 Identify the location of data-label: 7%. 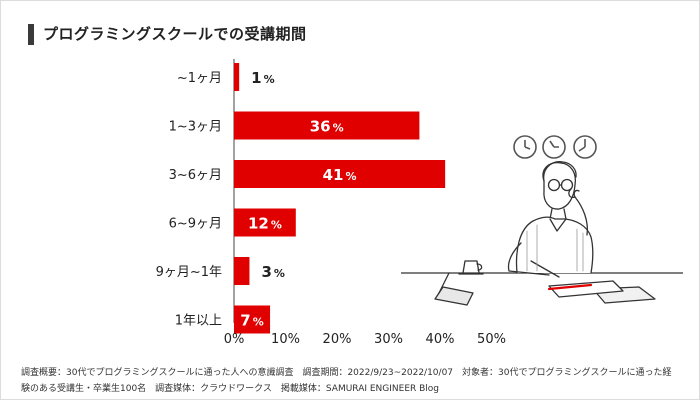
(251, 321).